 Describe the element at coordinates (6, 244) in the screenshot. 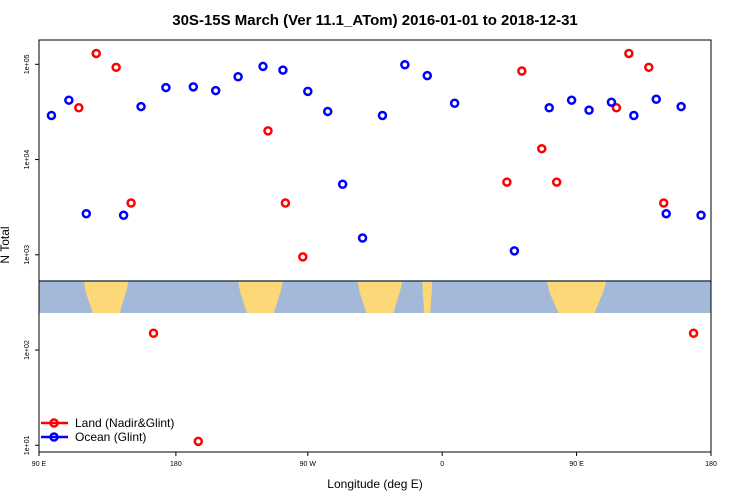

I see `y-axis-label: N Total` at that location.